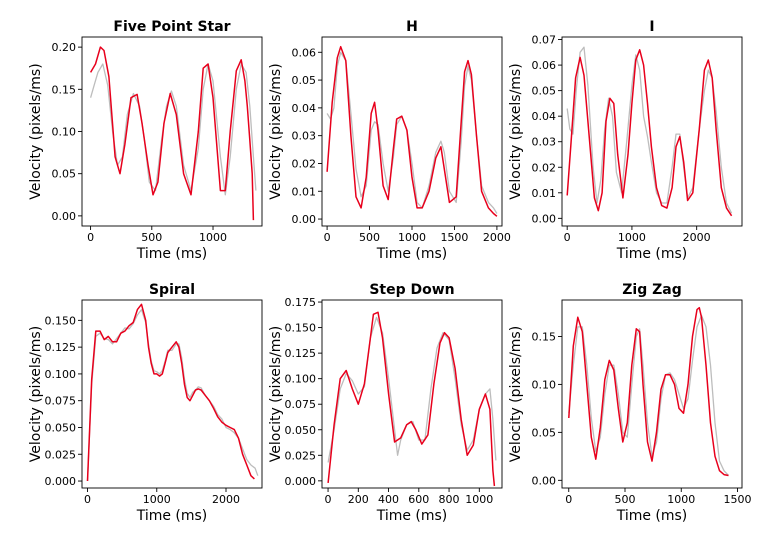 The image size is (780, 540). Describe the element at coordinates (418, 499) in the screenshot. I see `x-tick-label: 600` at that location.